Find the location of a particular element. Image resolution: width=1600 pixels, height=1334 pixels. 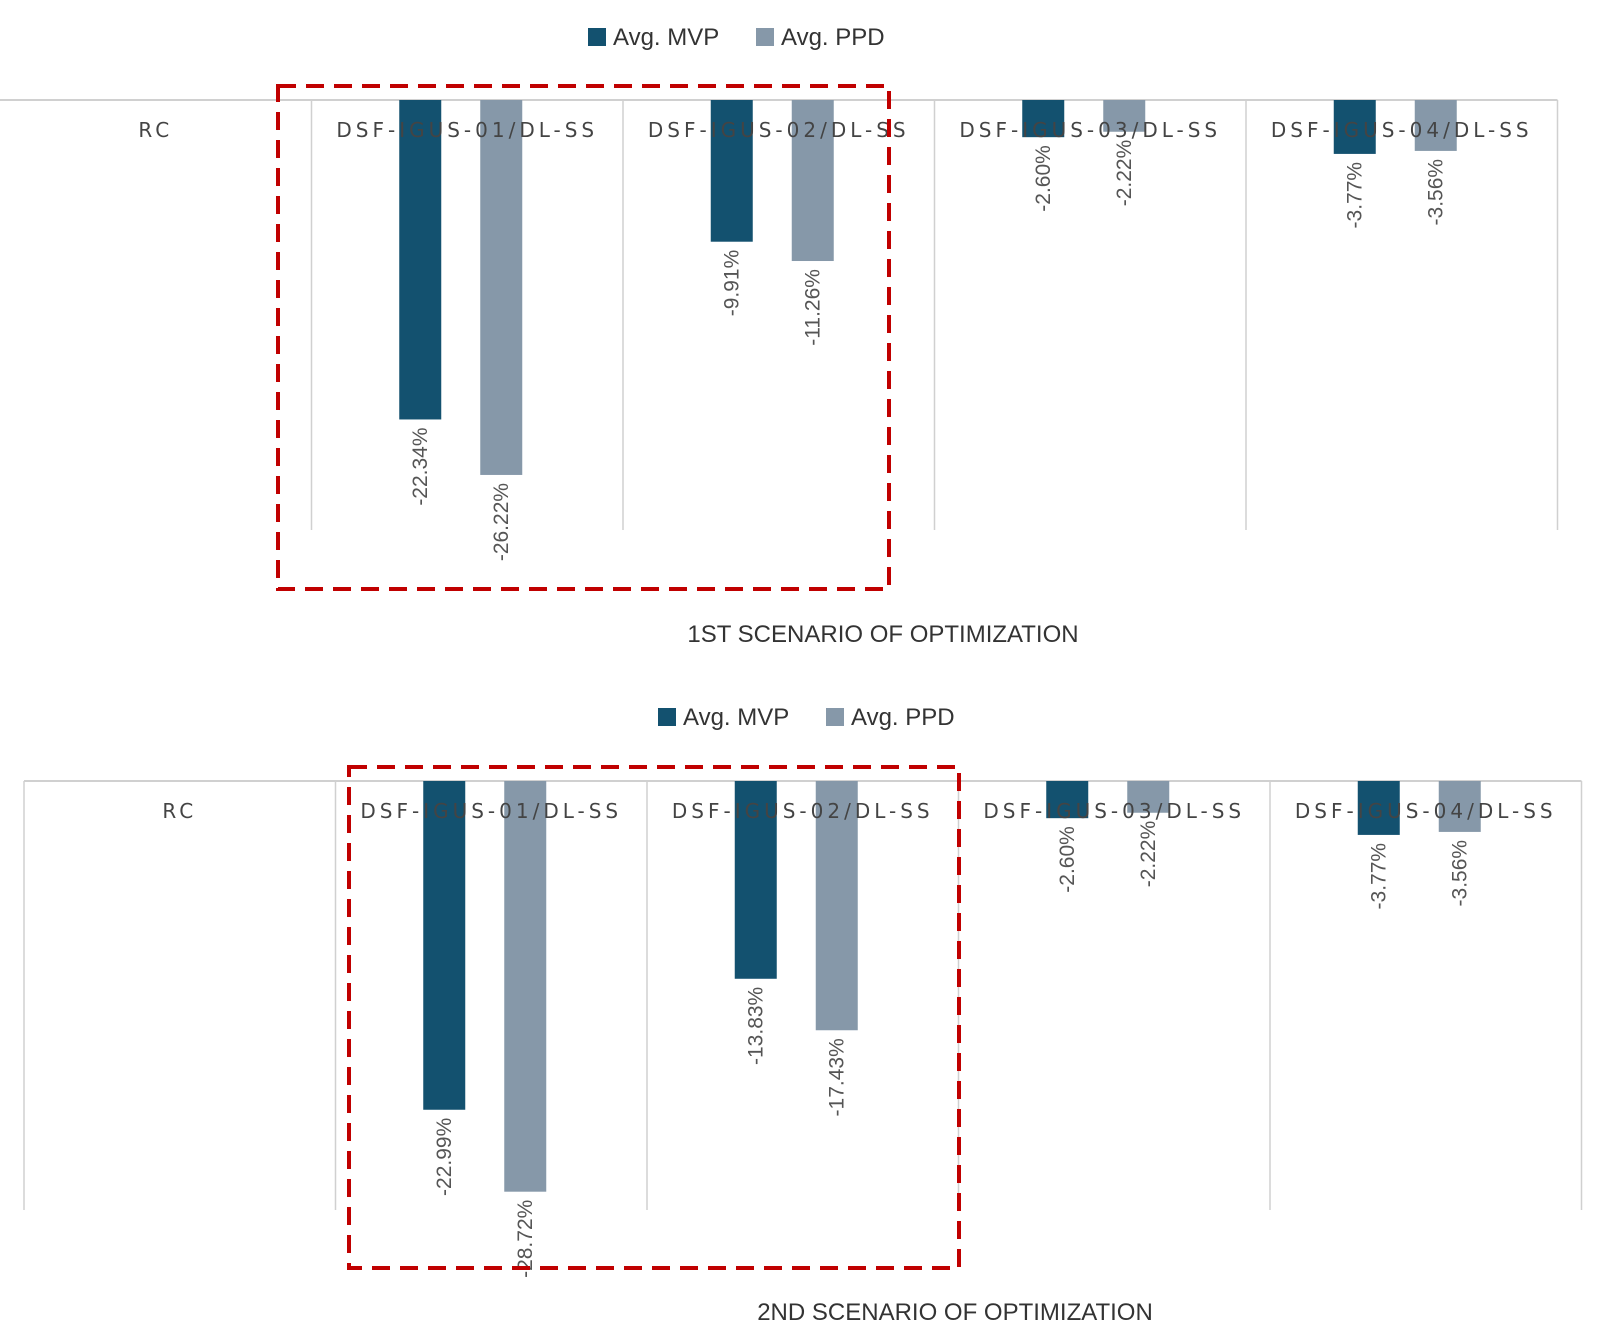

chart-title: 1ST SCENARIO OF OPTIMIZATION is located at coordinates (882, 634).